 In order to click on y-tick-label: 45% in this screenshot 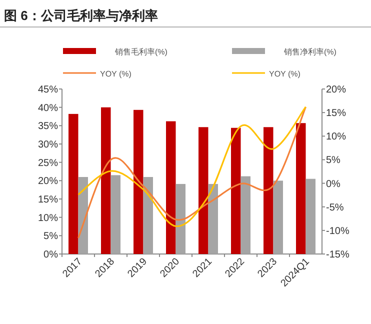, I will do `click(48, 90)`.